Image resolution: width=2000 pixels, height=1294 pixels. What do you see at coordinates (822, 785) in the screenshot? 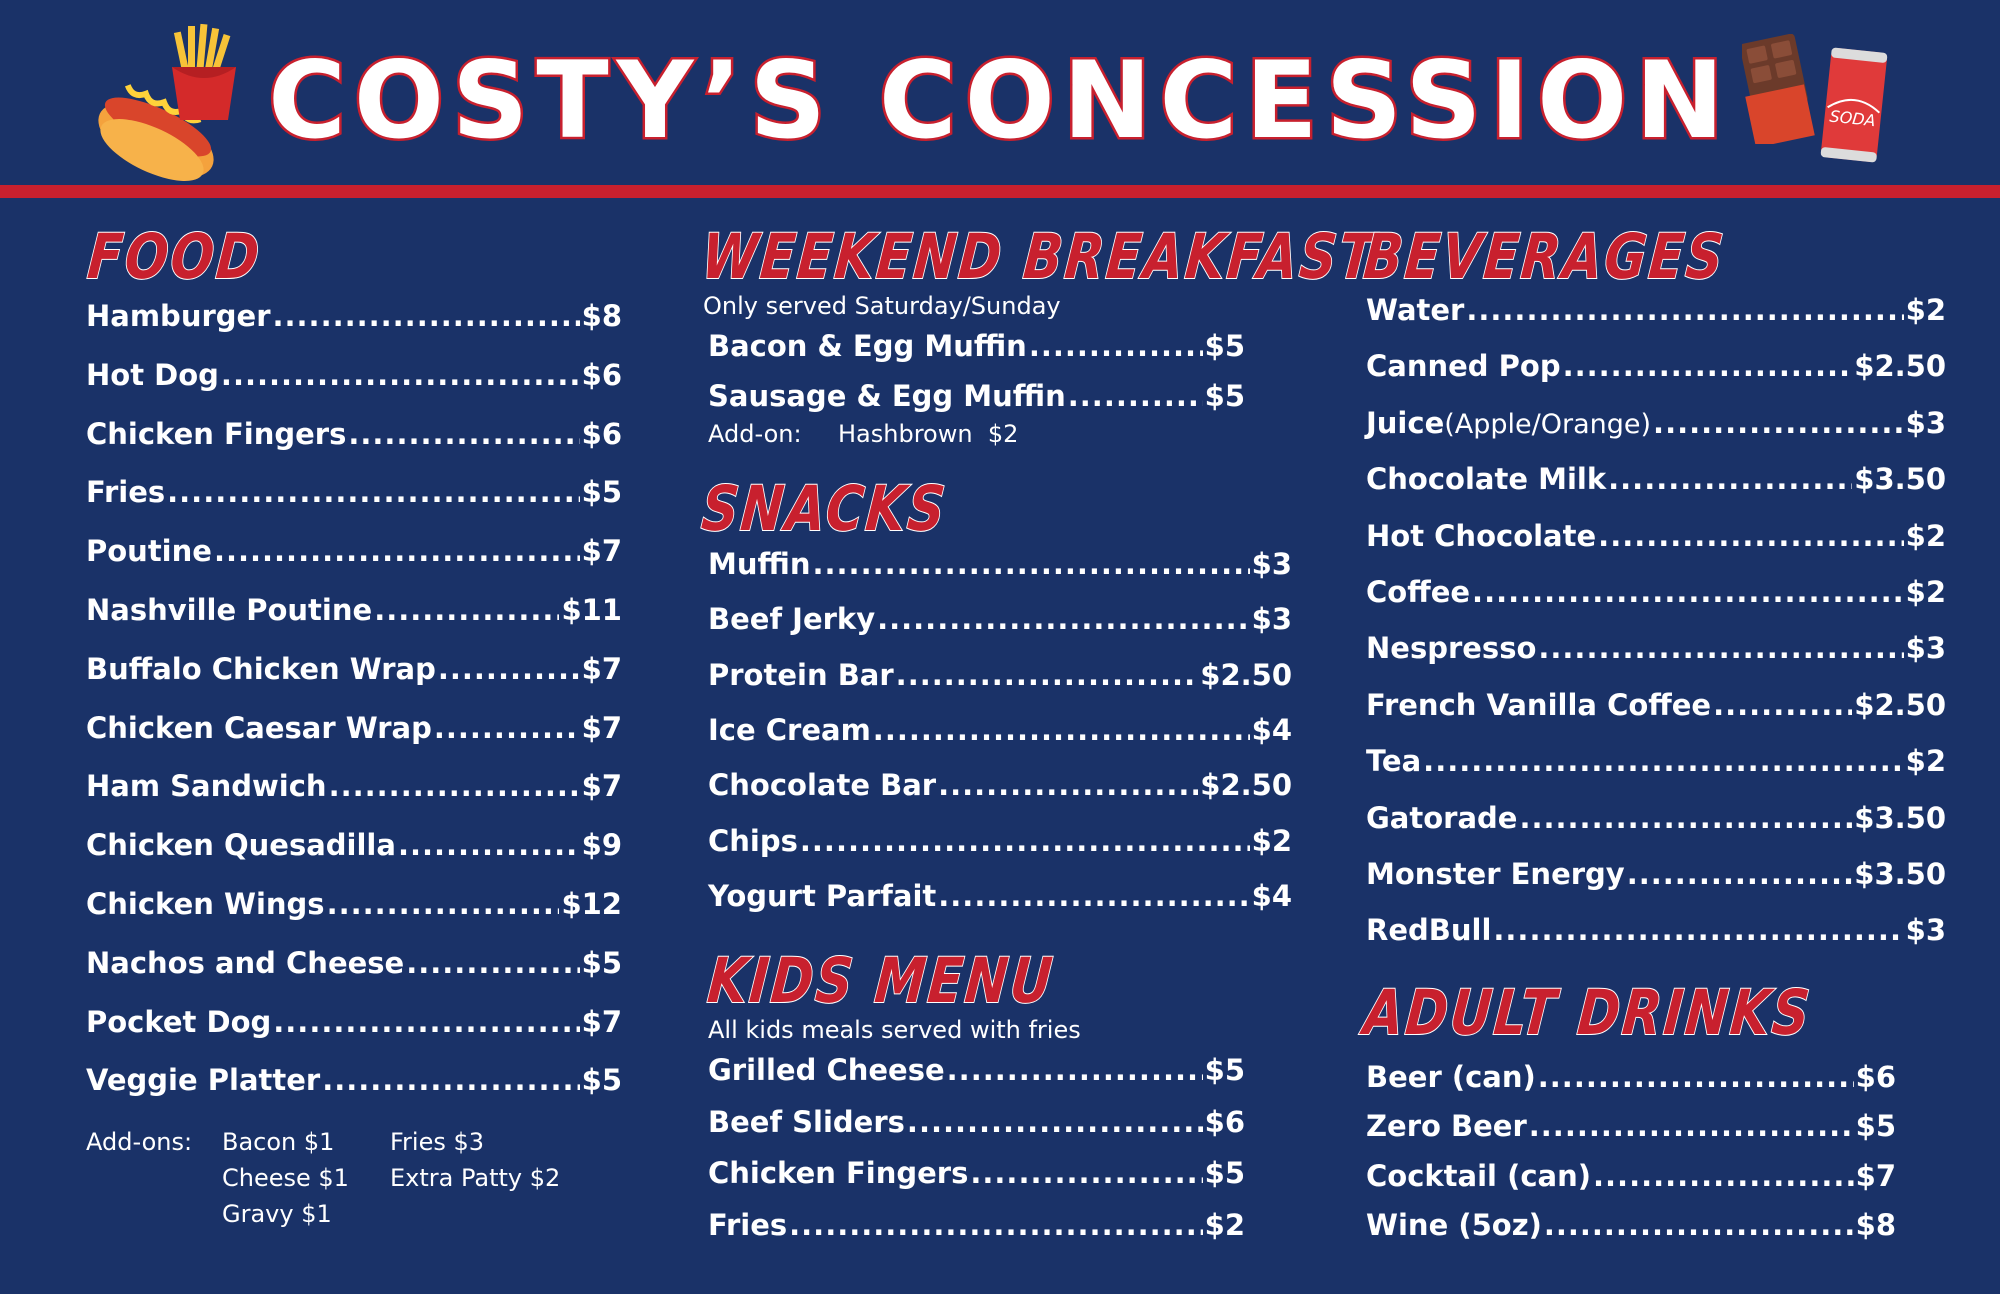
I see `menu-item-name: Chocolate Bar` at bounding box center [822, 785].